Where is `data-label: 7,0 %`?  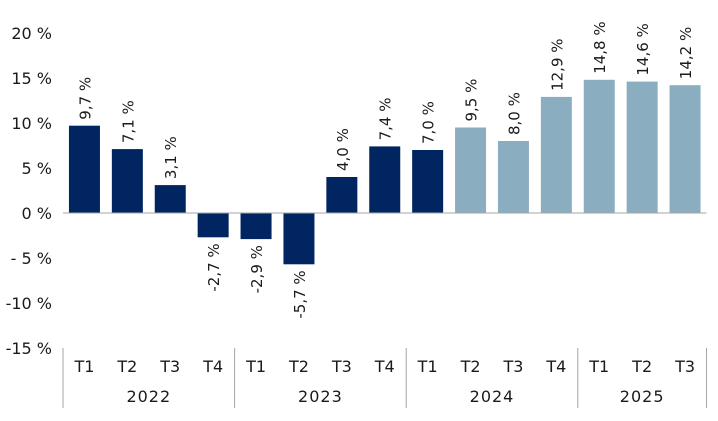
data-label: 7,0 % is located at coordinates (429, 122).